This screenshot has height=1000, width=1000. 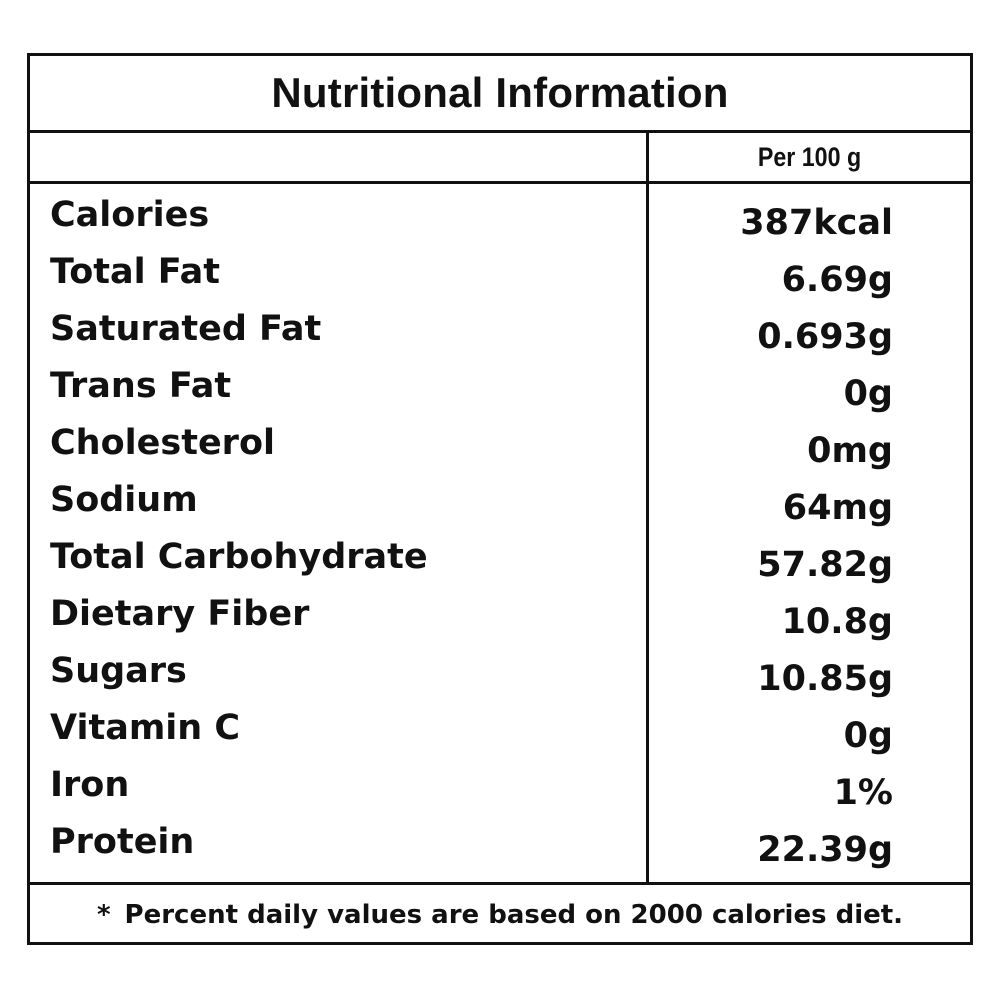 What do you see at coordinates (118, 671) in the screenshot?
I see `nutrient-name: Sugars` at bounding box center [118, 671].